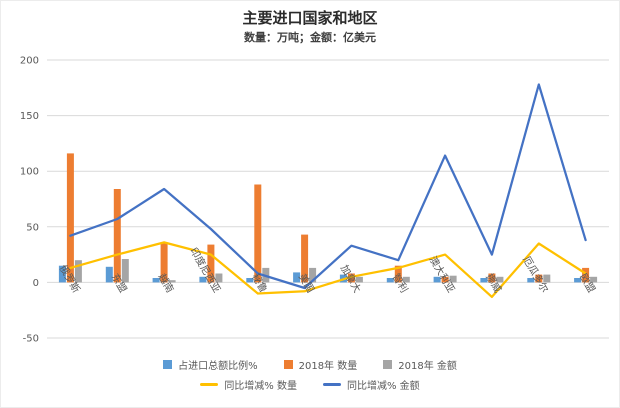  What do you see at coordinates (32, 227) in the screenshot?
I see `y-tick-label: 50` at bounding box center [32, 227].